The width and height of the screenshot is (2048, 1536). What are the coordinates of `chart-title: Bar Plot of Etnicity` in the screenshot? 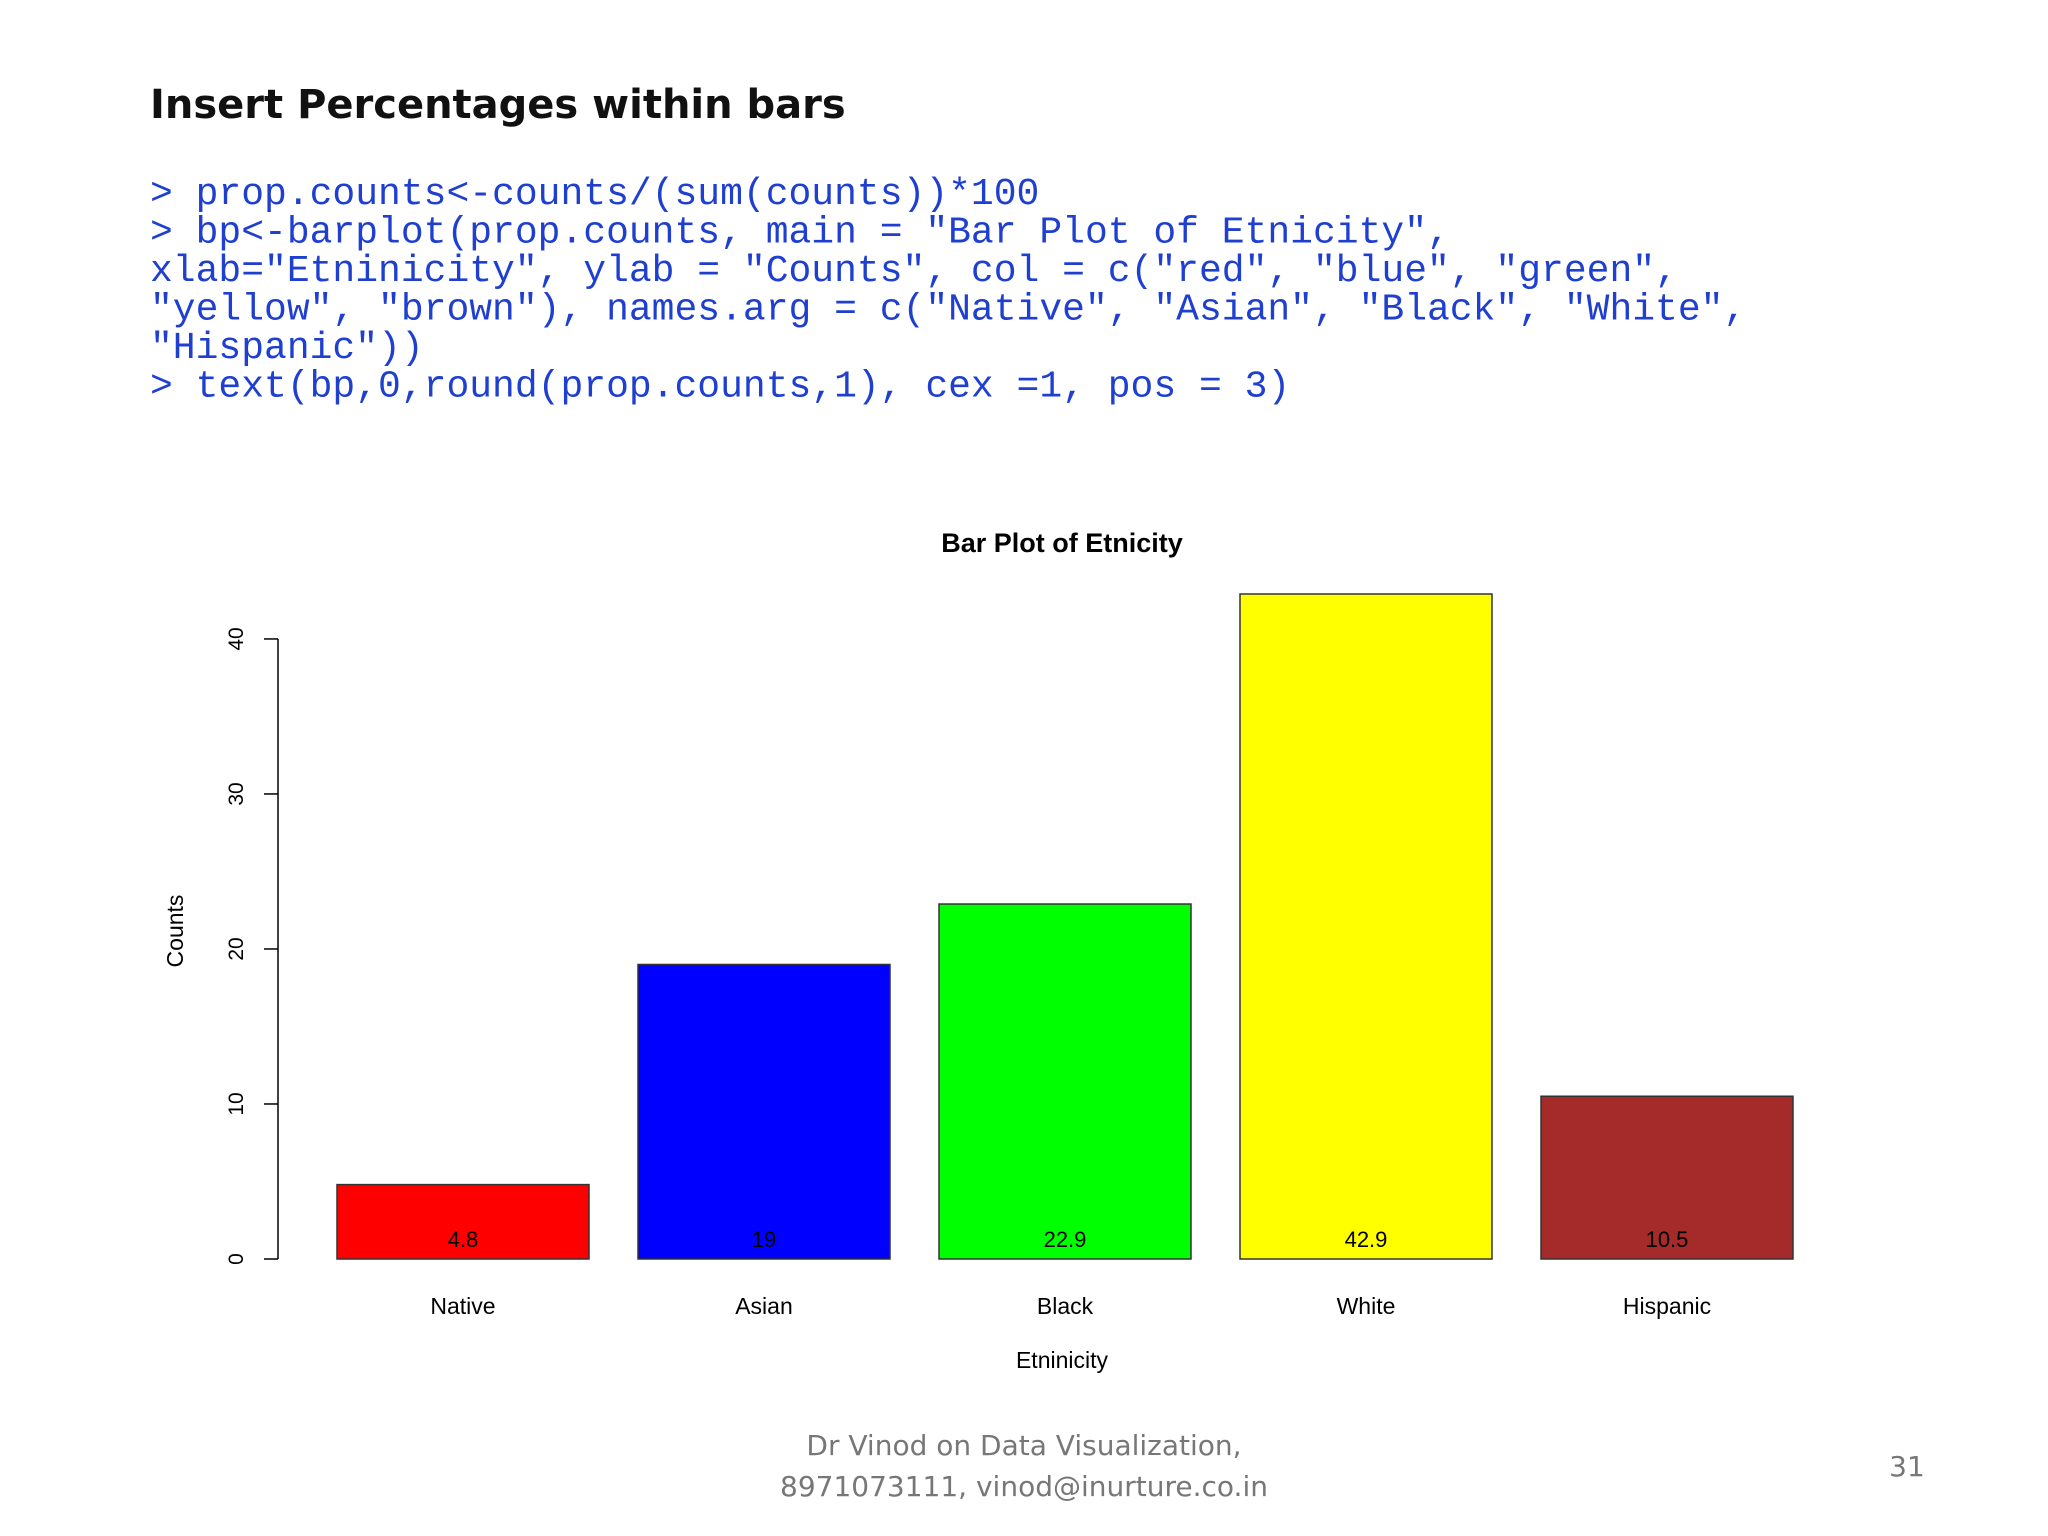 It's located at (1062, 543).